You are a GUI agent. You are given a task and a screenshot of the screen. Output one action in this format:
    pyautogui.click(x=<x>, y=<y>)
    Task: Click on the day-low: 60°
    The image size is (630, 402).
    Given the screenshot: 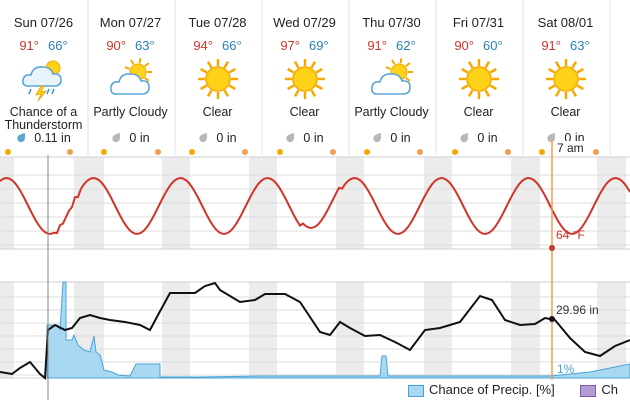 What is the action you would take?
    pyautogui.click(x=493, y=45)
    